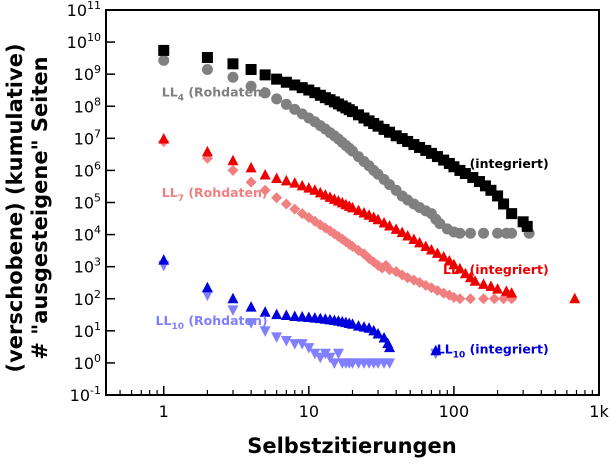 This screenshot has height=465, width=611. Describe the element at coordinates (87, 330) in the screenshot. I see `y-tick-label: 10¹` at that location.